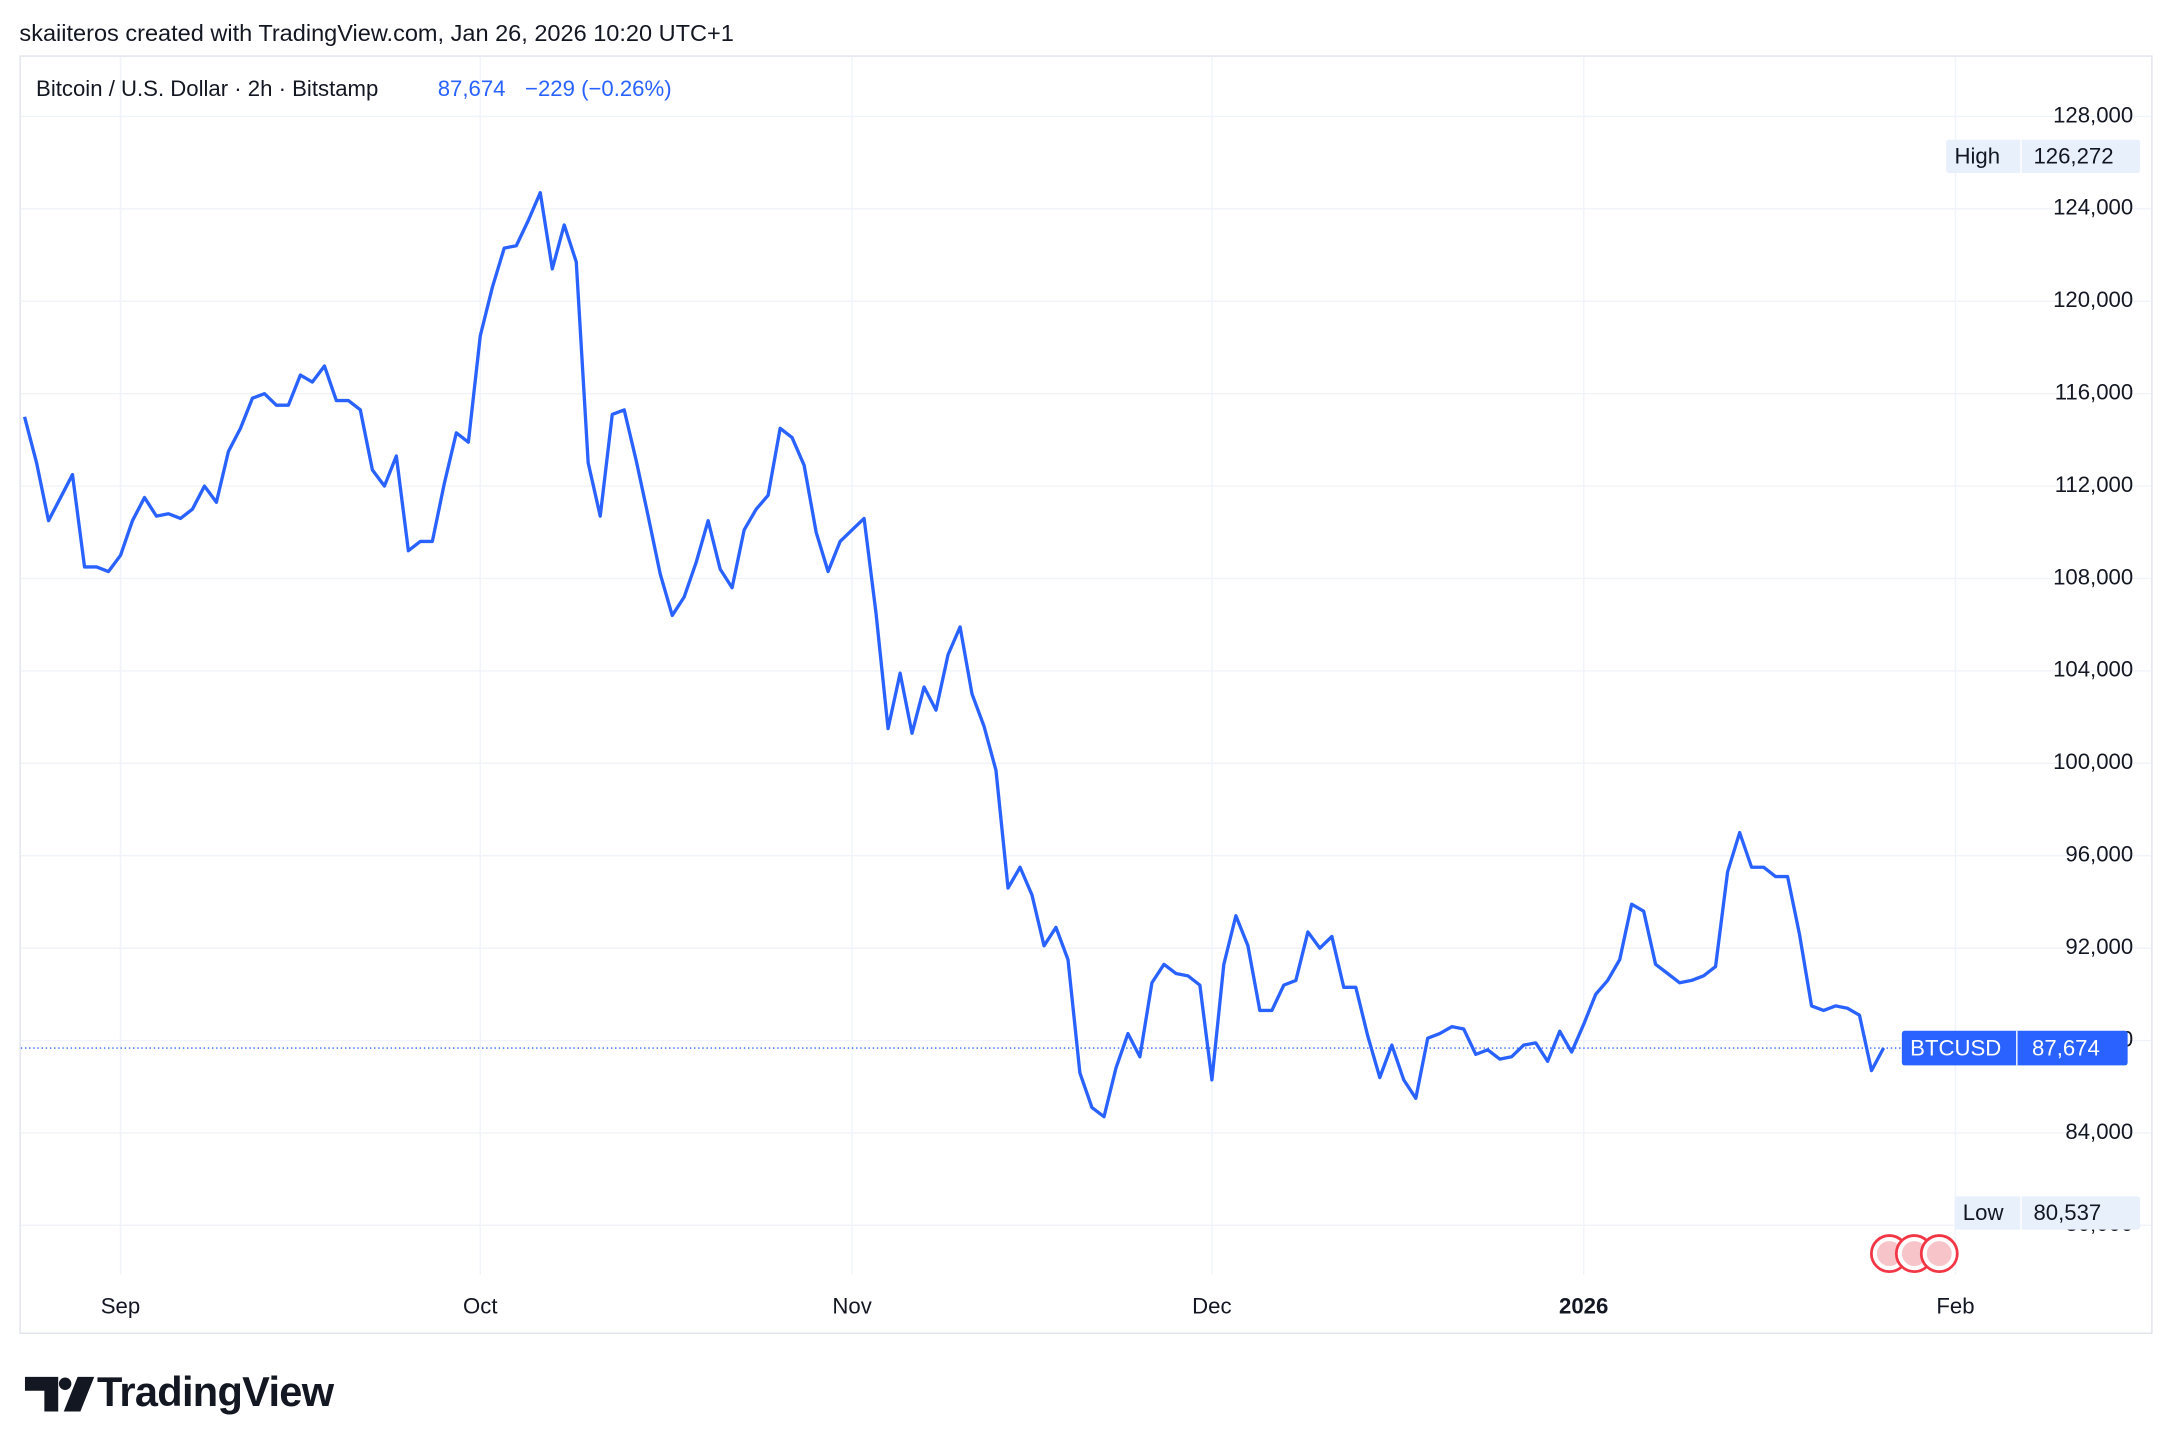  I want to click on footer-logo: TradingView, so click(179, 1391).